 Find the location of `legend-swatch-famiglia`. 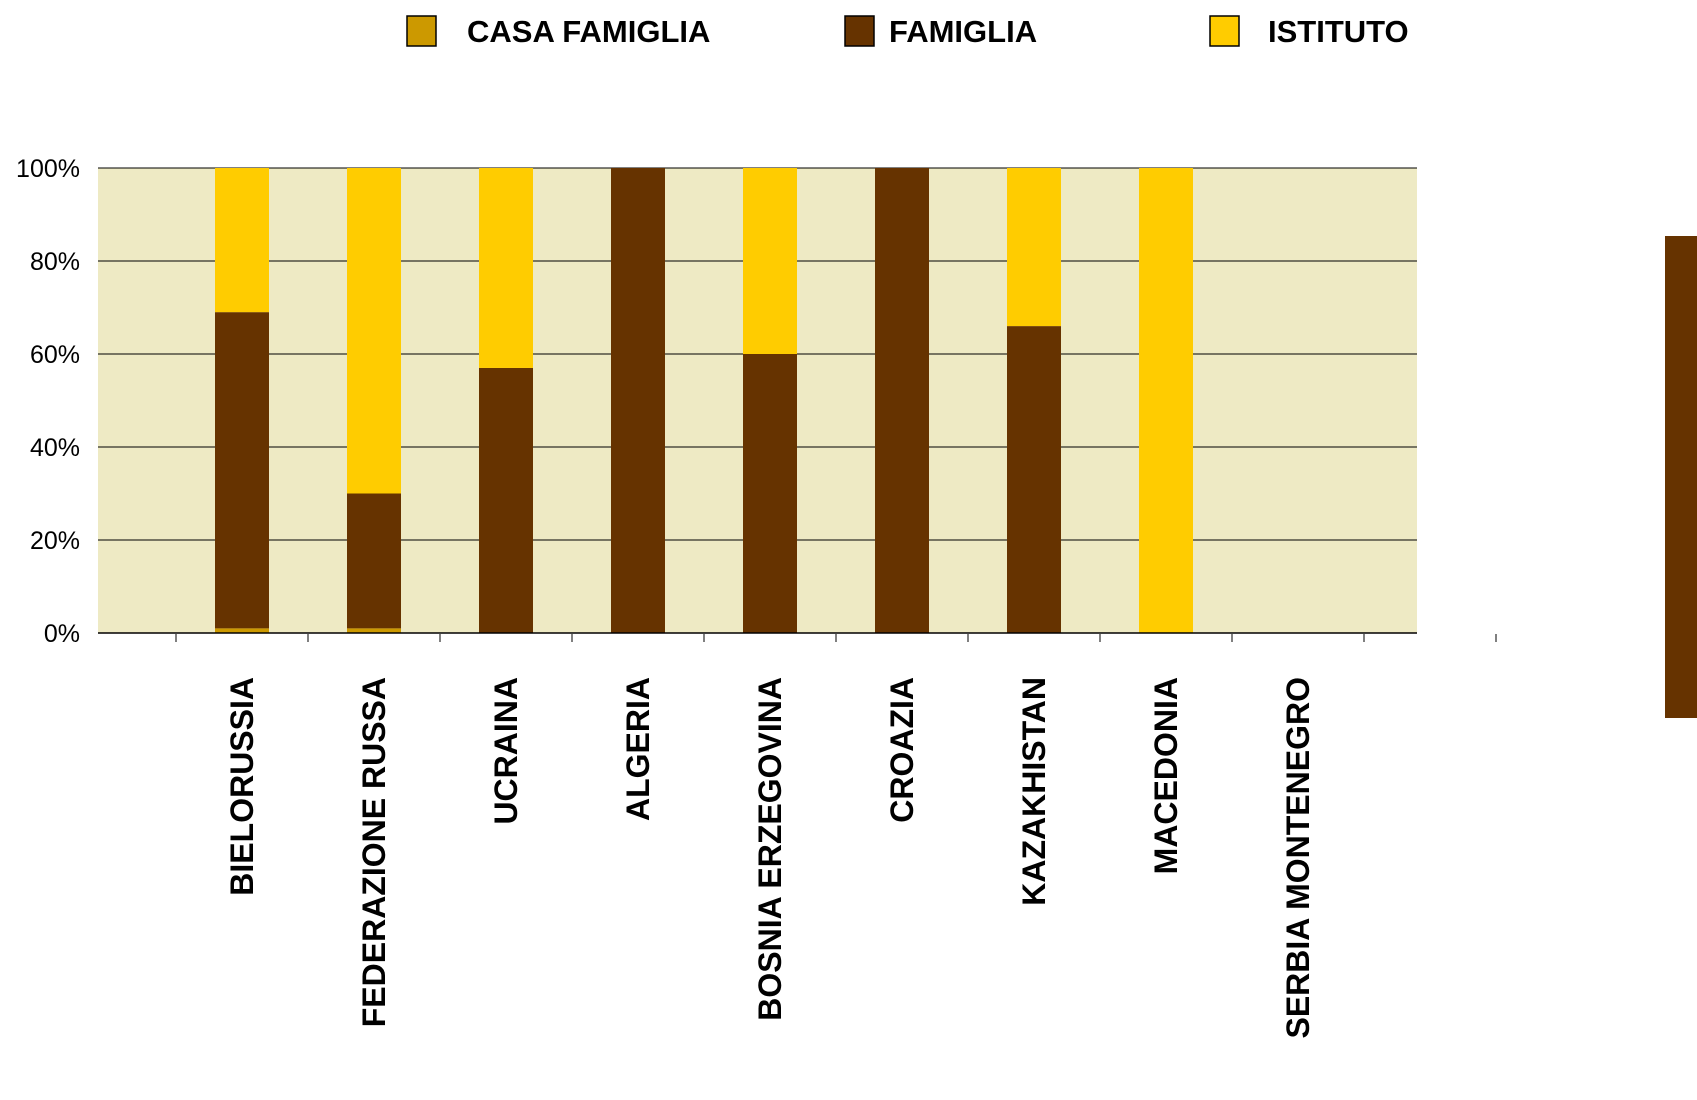

legend-swatch-famiglia is located at coordinates (859, 31).